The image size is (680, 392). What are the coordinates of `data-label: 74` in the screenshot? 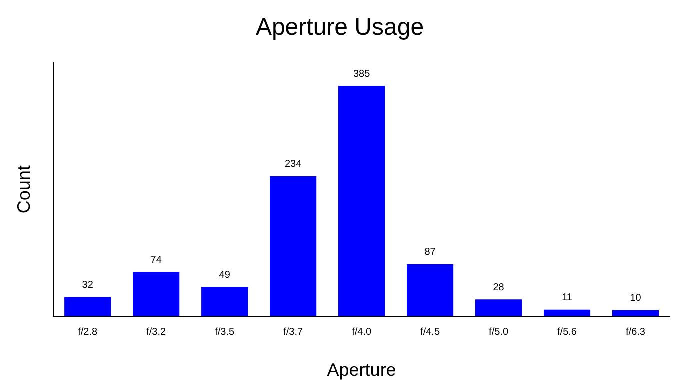 It's located at (156, 260).